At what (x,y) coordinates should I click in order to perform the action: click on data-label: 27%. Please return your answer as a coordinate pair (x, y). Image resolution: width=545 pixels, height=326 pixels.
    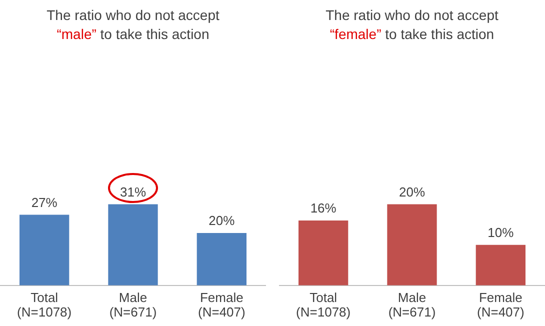
    Looking at the image, I should click on (44, 202).